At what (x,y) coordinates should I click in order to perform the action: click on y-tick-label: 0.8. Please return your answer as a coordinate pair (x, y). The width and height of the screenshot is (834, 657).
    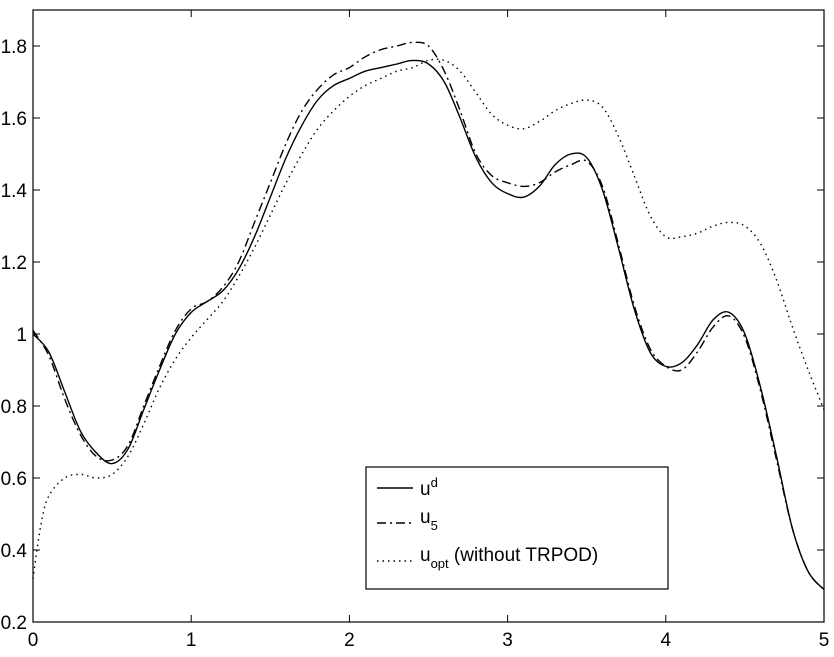
    Looking at the image, I should click on (14, 407).